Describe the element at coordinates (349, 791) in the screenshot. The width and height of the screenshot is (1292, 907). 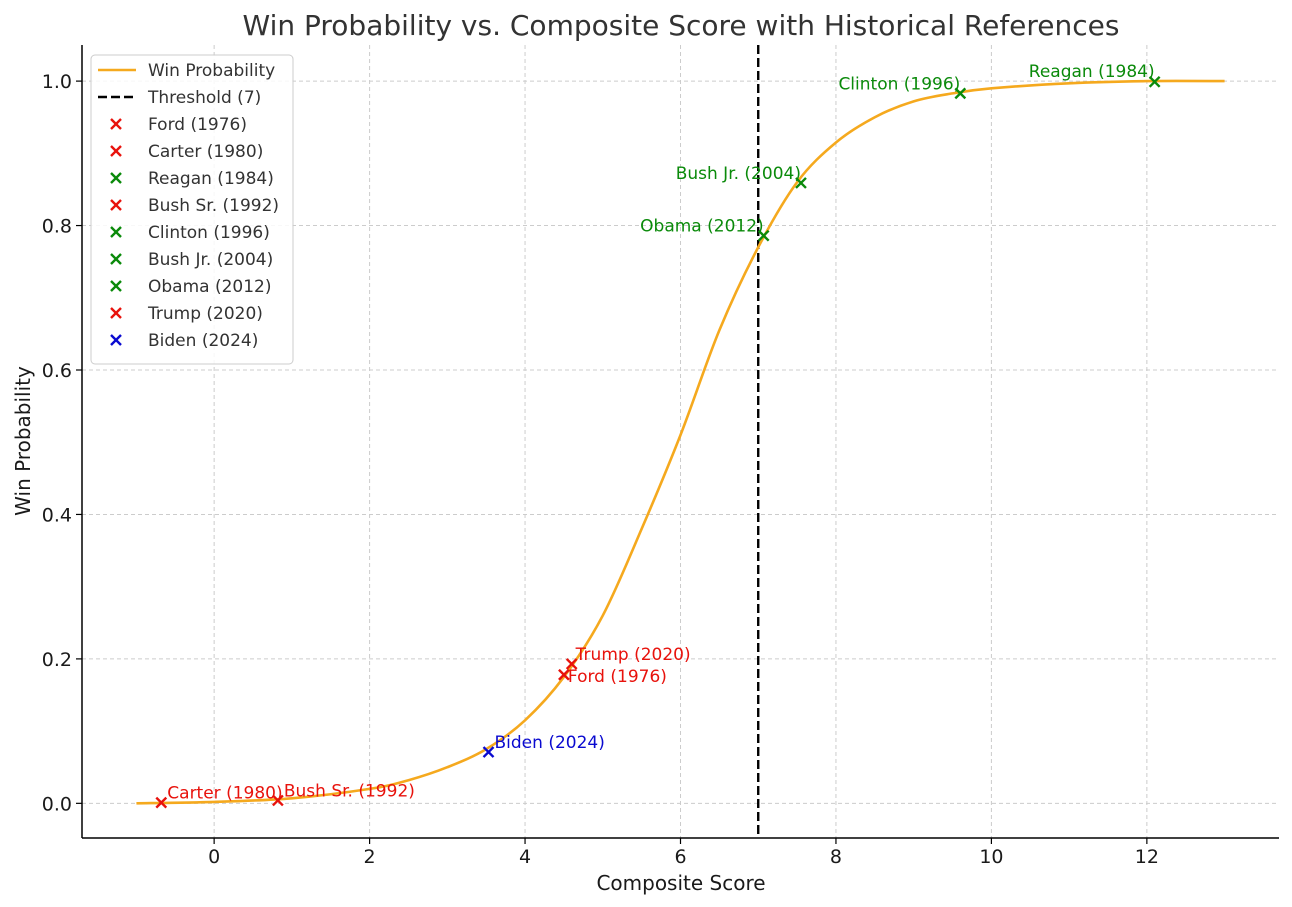
I see `data-point-label: Bush Sr. (1992)` at that location.